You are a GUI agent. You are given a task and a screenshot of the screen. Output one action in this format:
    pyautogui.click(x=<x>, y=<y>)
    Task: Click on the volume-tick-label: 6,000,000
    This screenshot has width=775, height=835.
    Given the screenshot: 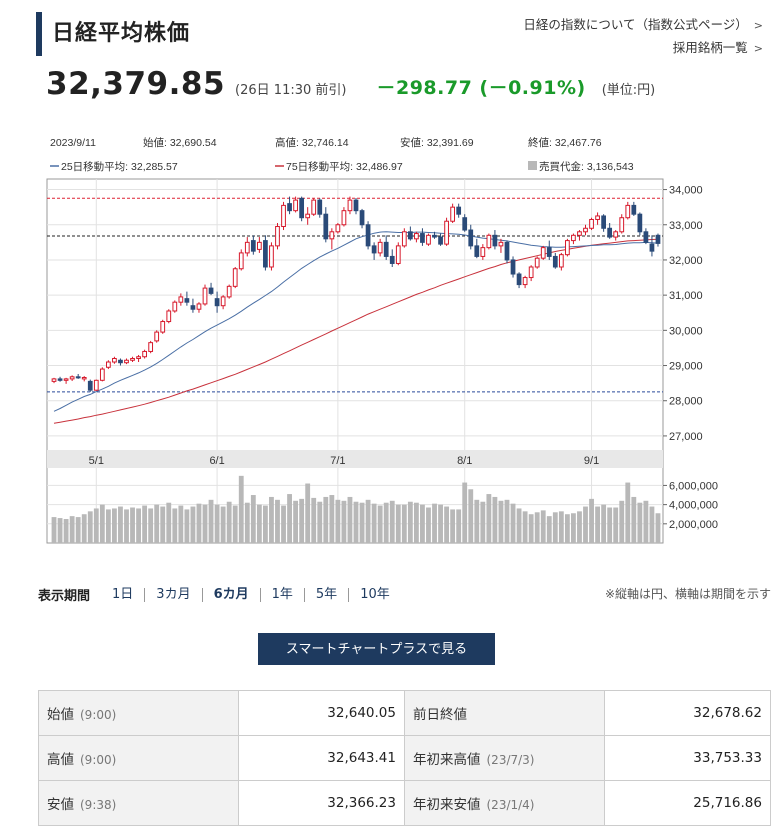 What is the action you would take?
    pyautogui.click(x=693, y=486)
    